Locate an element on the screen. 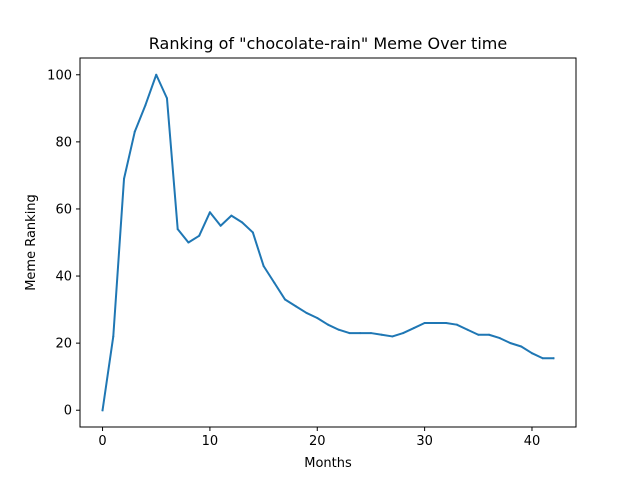 The image size is (640, 480). x-tick-label: 10 is located at coordinates (210, 441).